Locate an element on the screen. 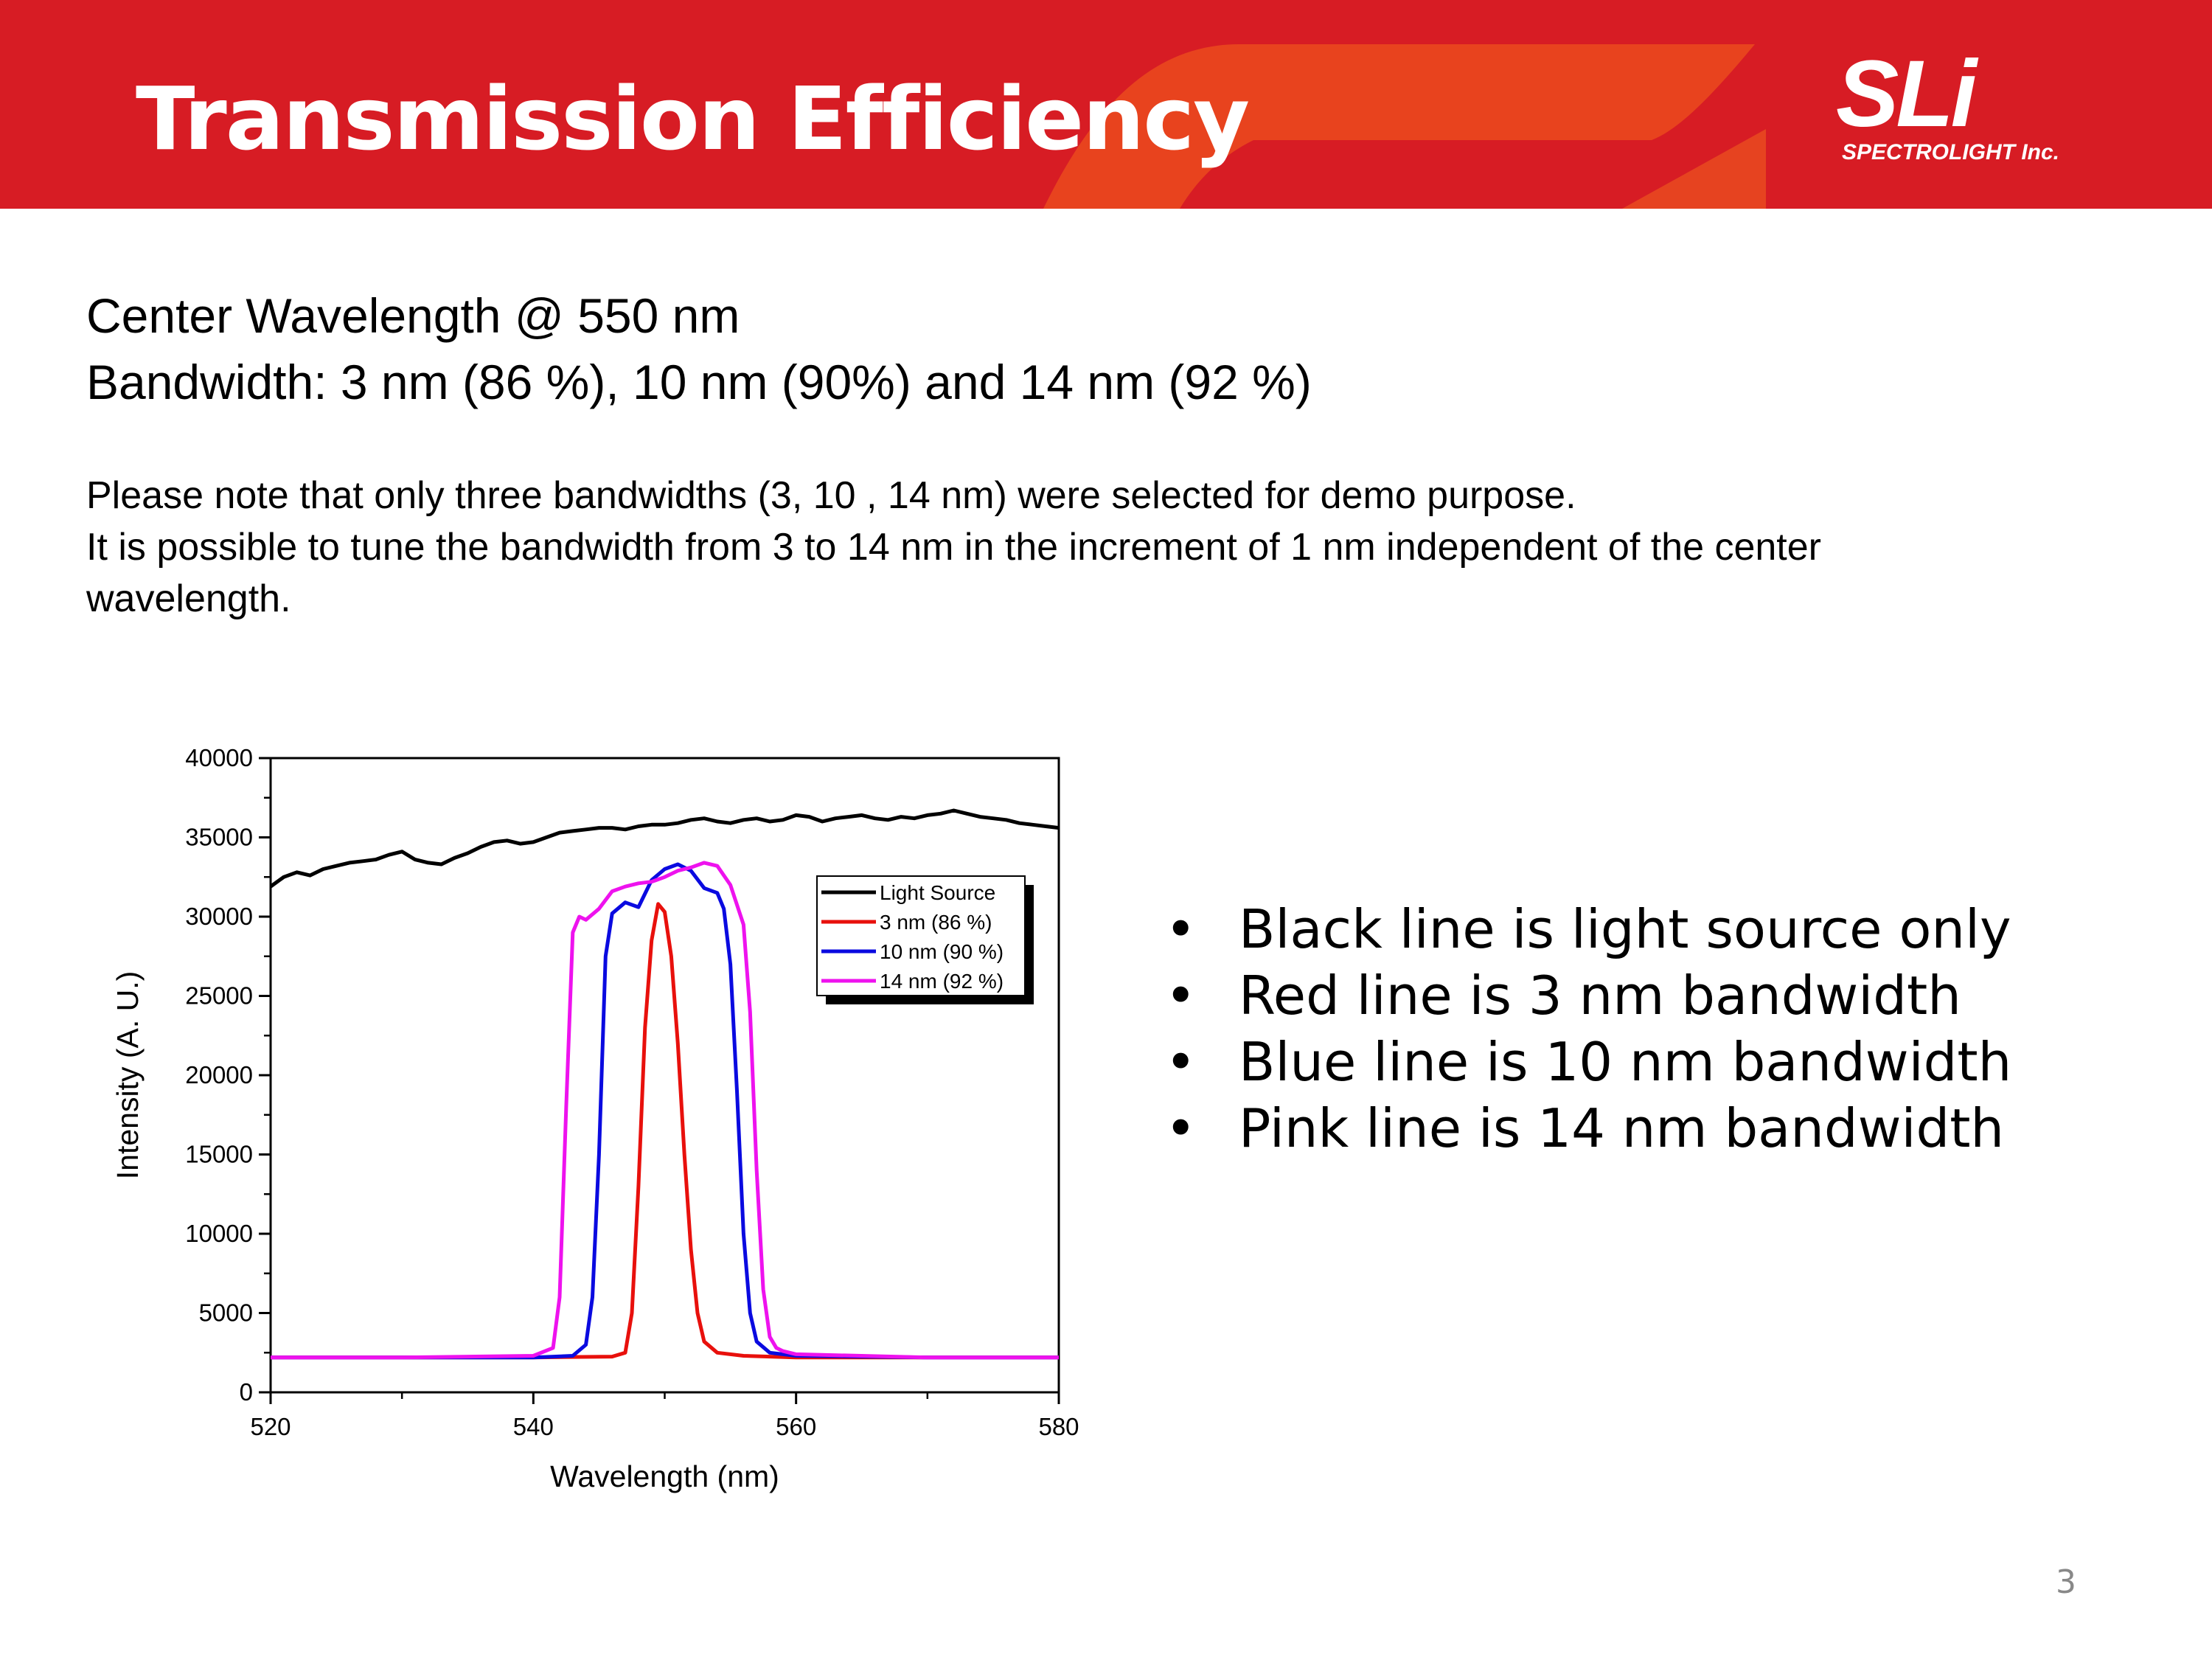 The width and height of the screenshot is (2212, 1660). legend-label: 10 nm (90 %) is located at coordinates (942, 951).